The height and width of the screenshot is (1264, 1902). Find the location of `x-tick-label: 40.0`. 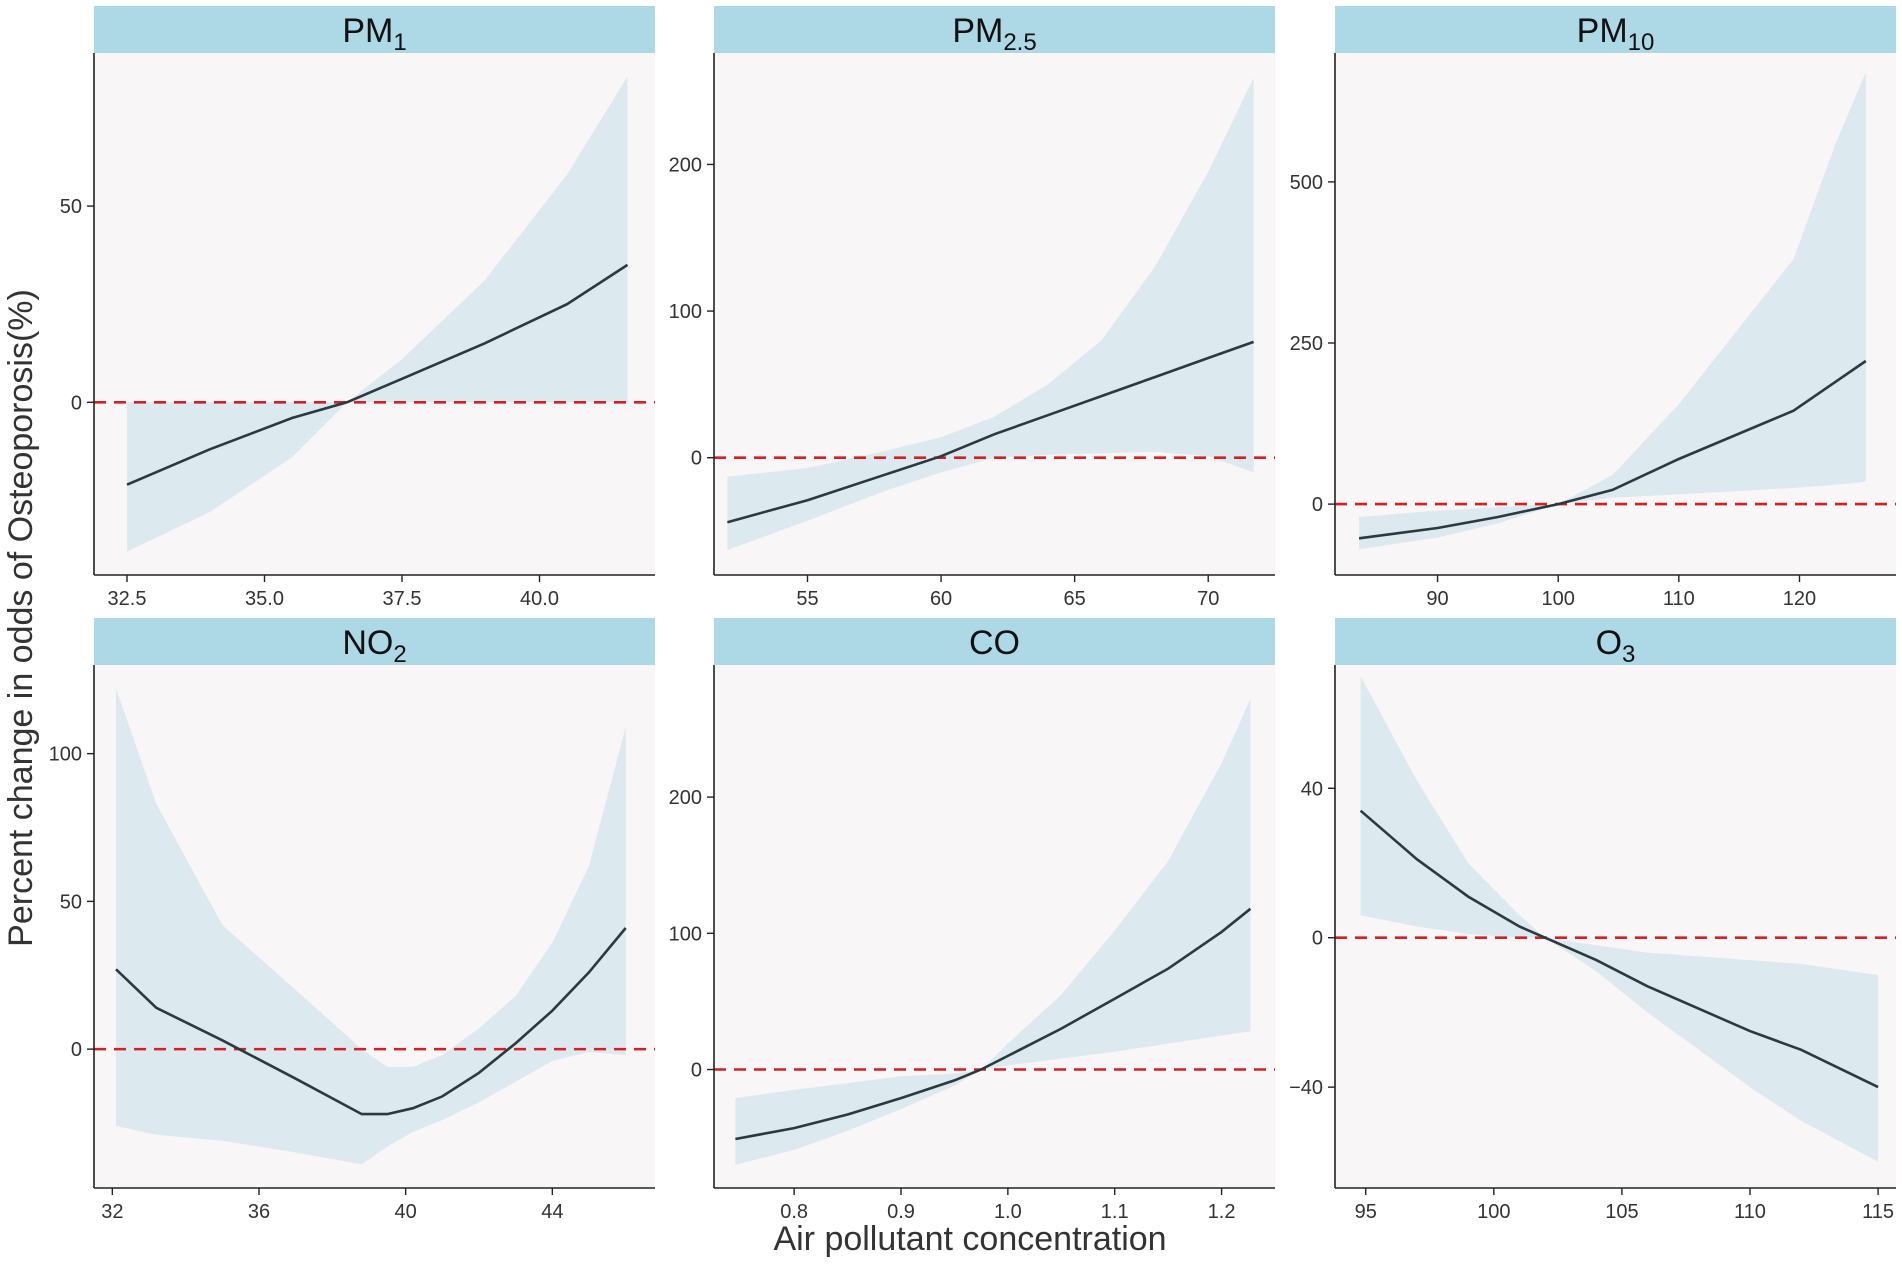

x-tick-label: 40.0 is located at coordinates (539, 599).